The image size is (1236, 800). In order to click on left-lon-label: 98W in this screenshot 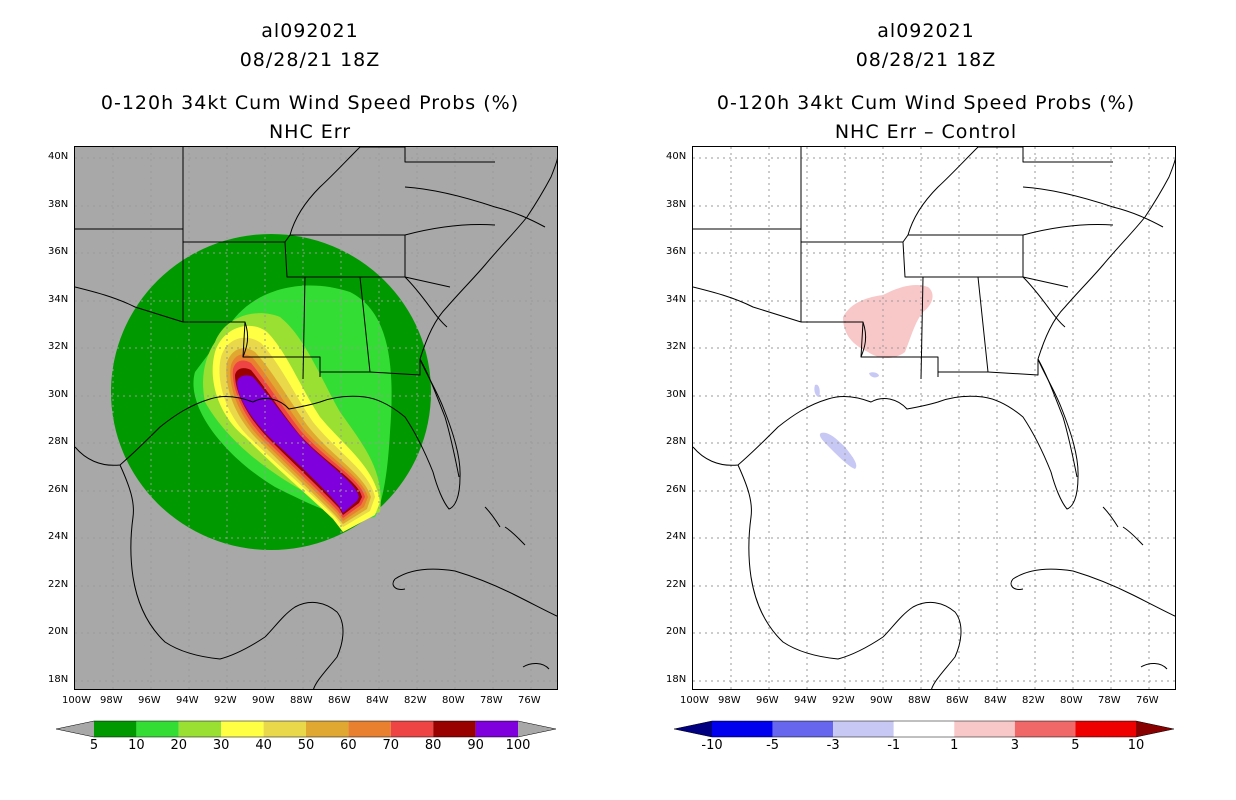, I will do `click(111, 700)`.